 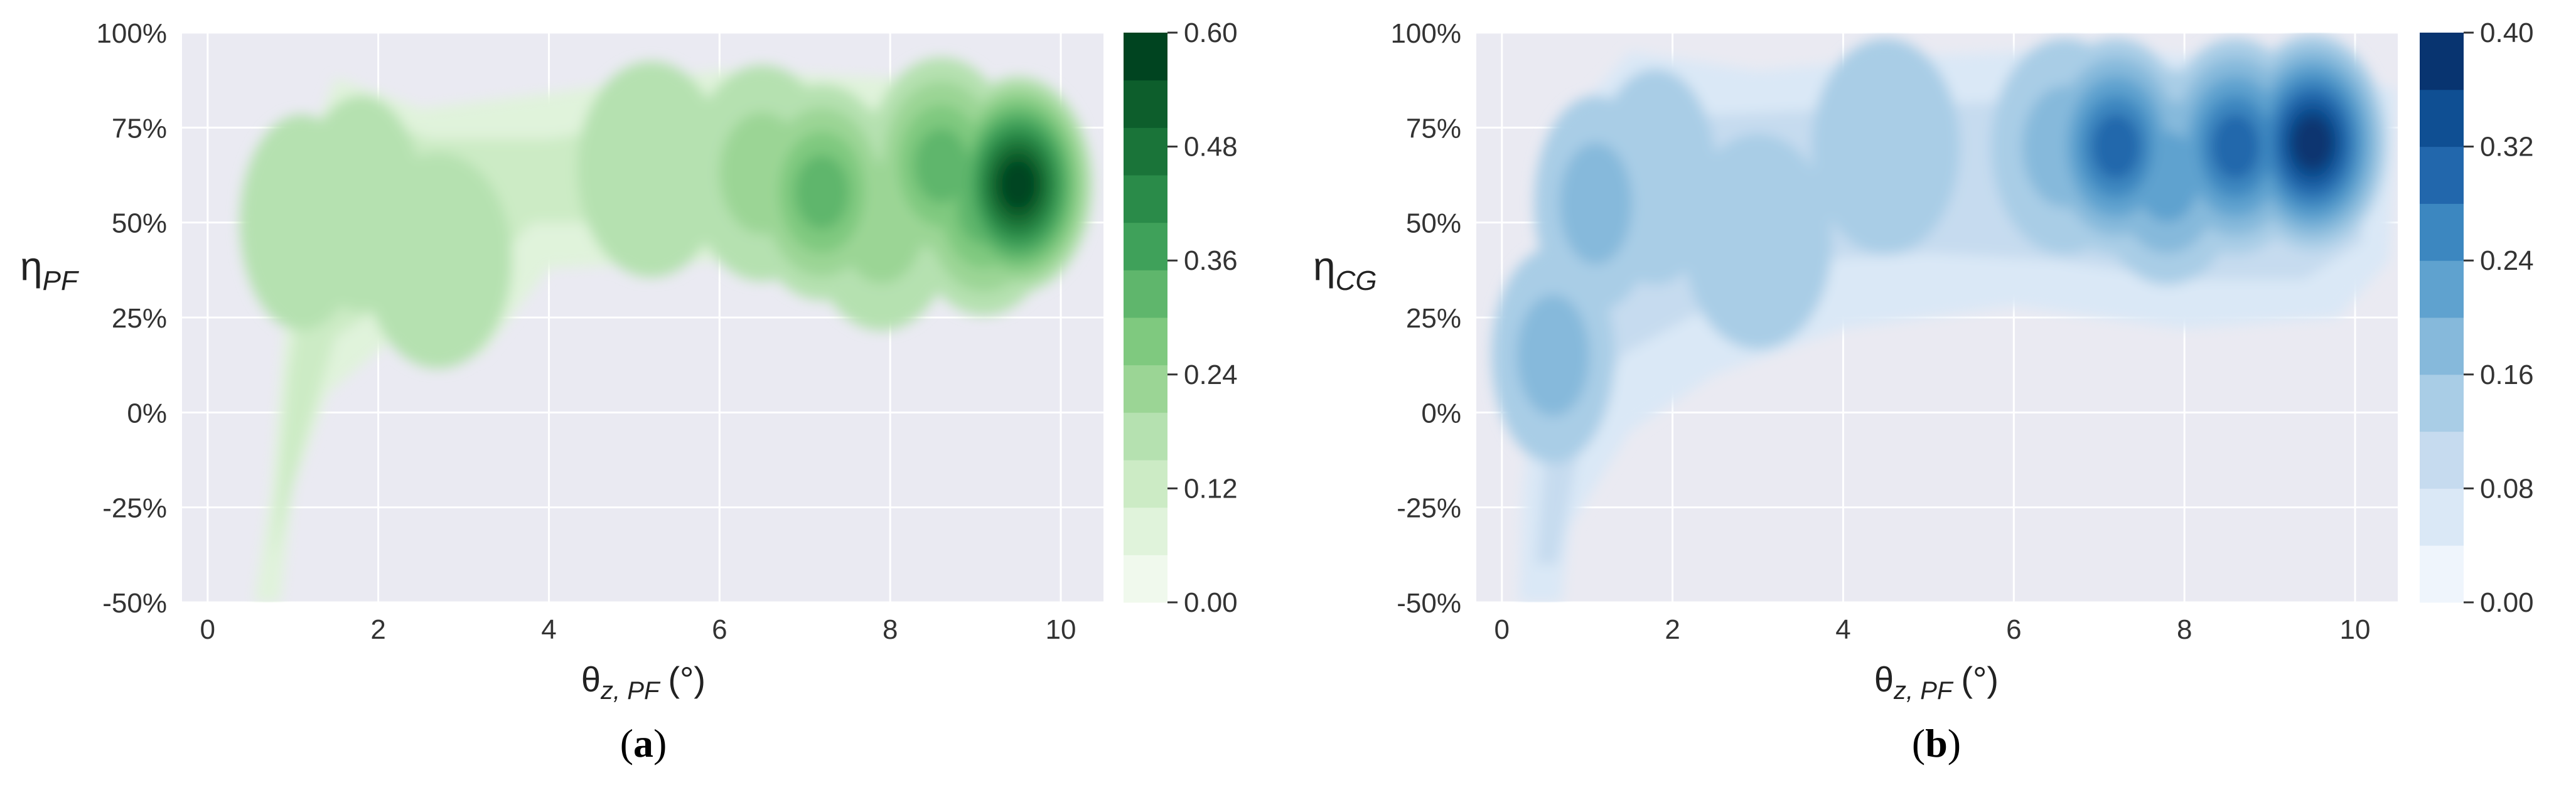 I want to click on y-axis-a: -50% -25% 0% 25% 50% 75% 100%, so click(x=131, y=318).